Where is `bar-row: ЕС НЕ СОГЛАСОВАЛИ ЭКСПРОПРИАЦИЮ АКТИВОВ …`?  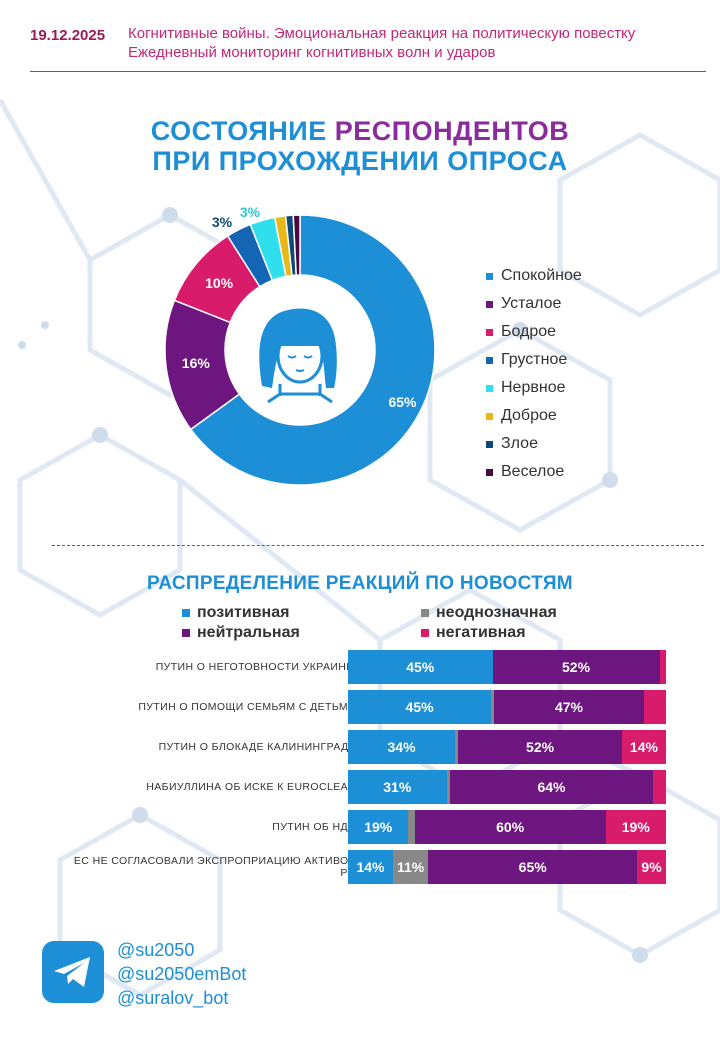 bar-row: ЕС НЕ СОГЛАСОВАЛИ ЭКСПРОПРИАЦИЮ АКТИВОВ … is located at coordinates (350, 867).